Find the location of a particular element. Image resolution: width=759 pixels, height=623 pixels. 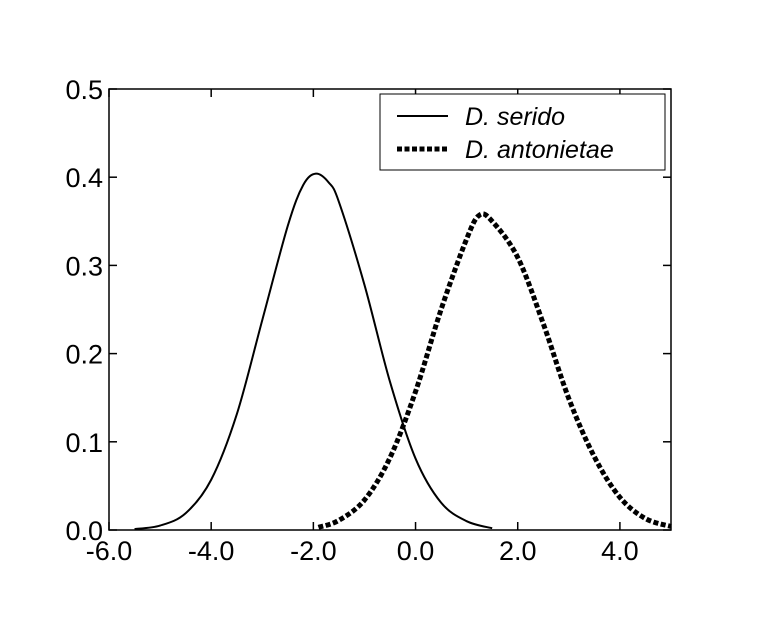

legend-box is located at coordinates (522, 132).